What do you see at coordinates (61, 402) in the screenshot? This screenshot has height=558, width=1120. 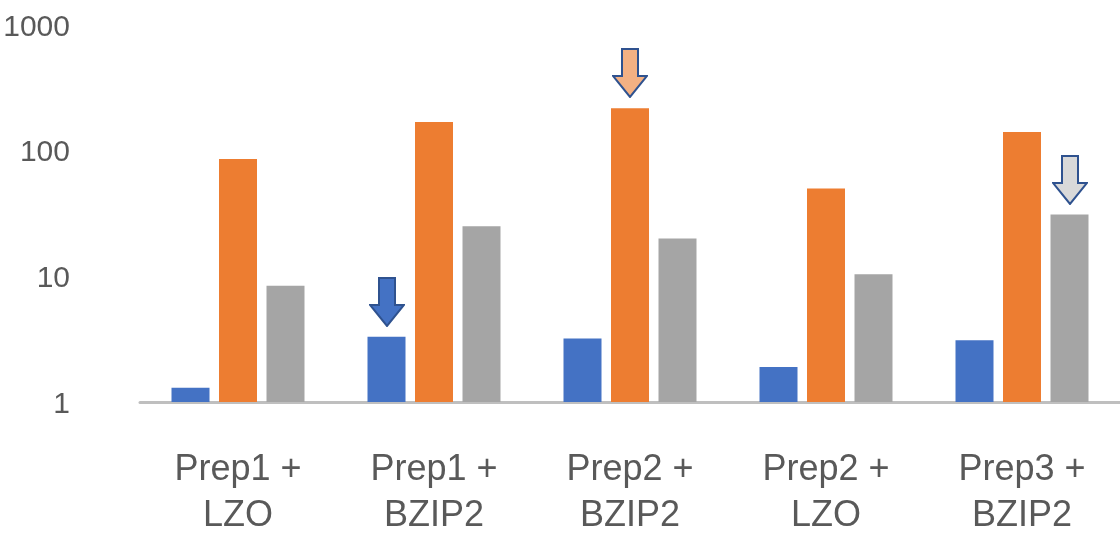 I see `y-tick-label: 1` at bounding box center [61, 402].